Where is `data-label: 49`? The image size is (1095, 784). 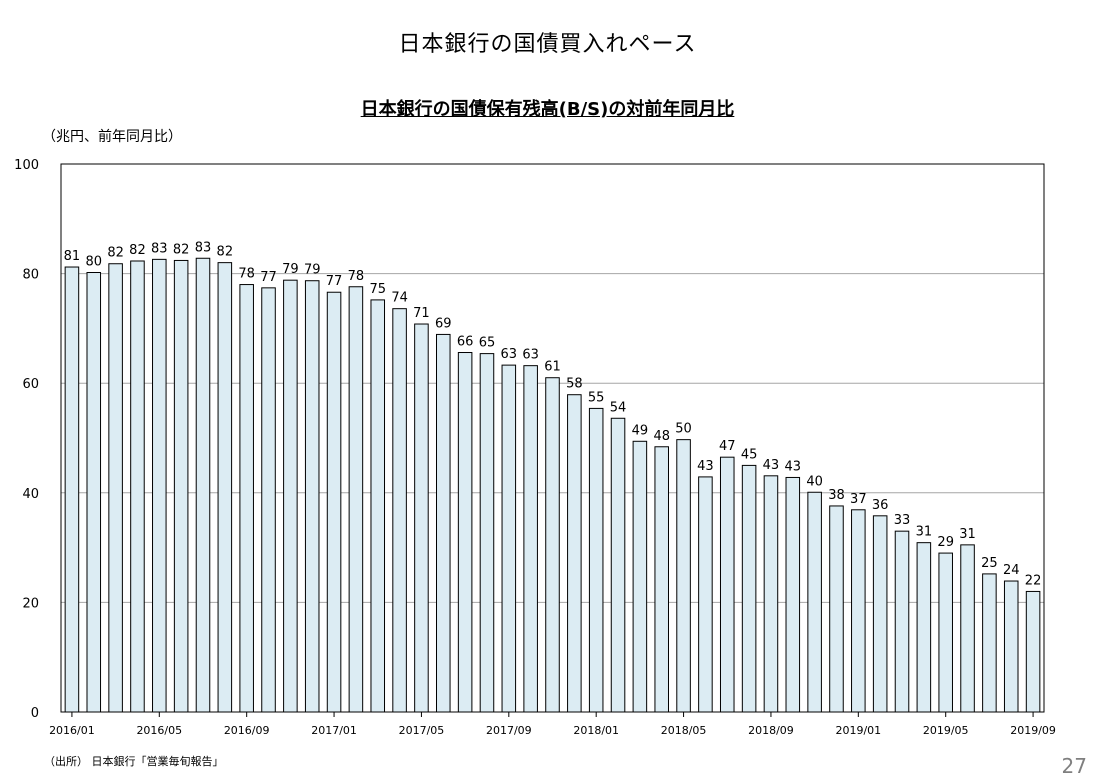 data-label: 49 is located at coordinates (640, 430).